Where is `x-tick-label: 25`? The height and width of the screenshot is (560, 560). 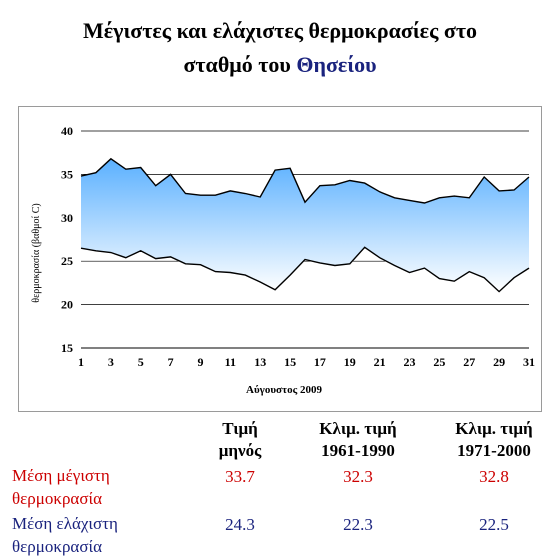 x-tick-label: 25 is located at coordinates (439, 362).